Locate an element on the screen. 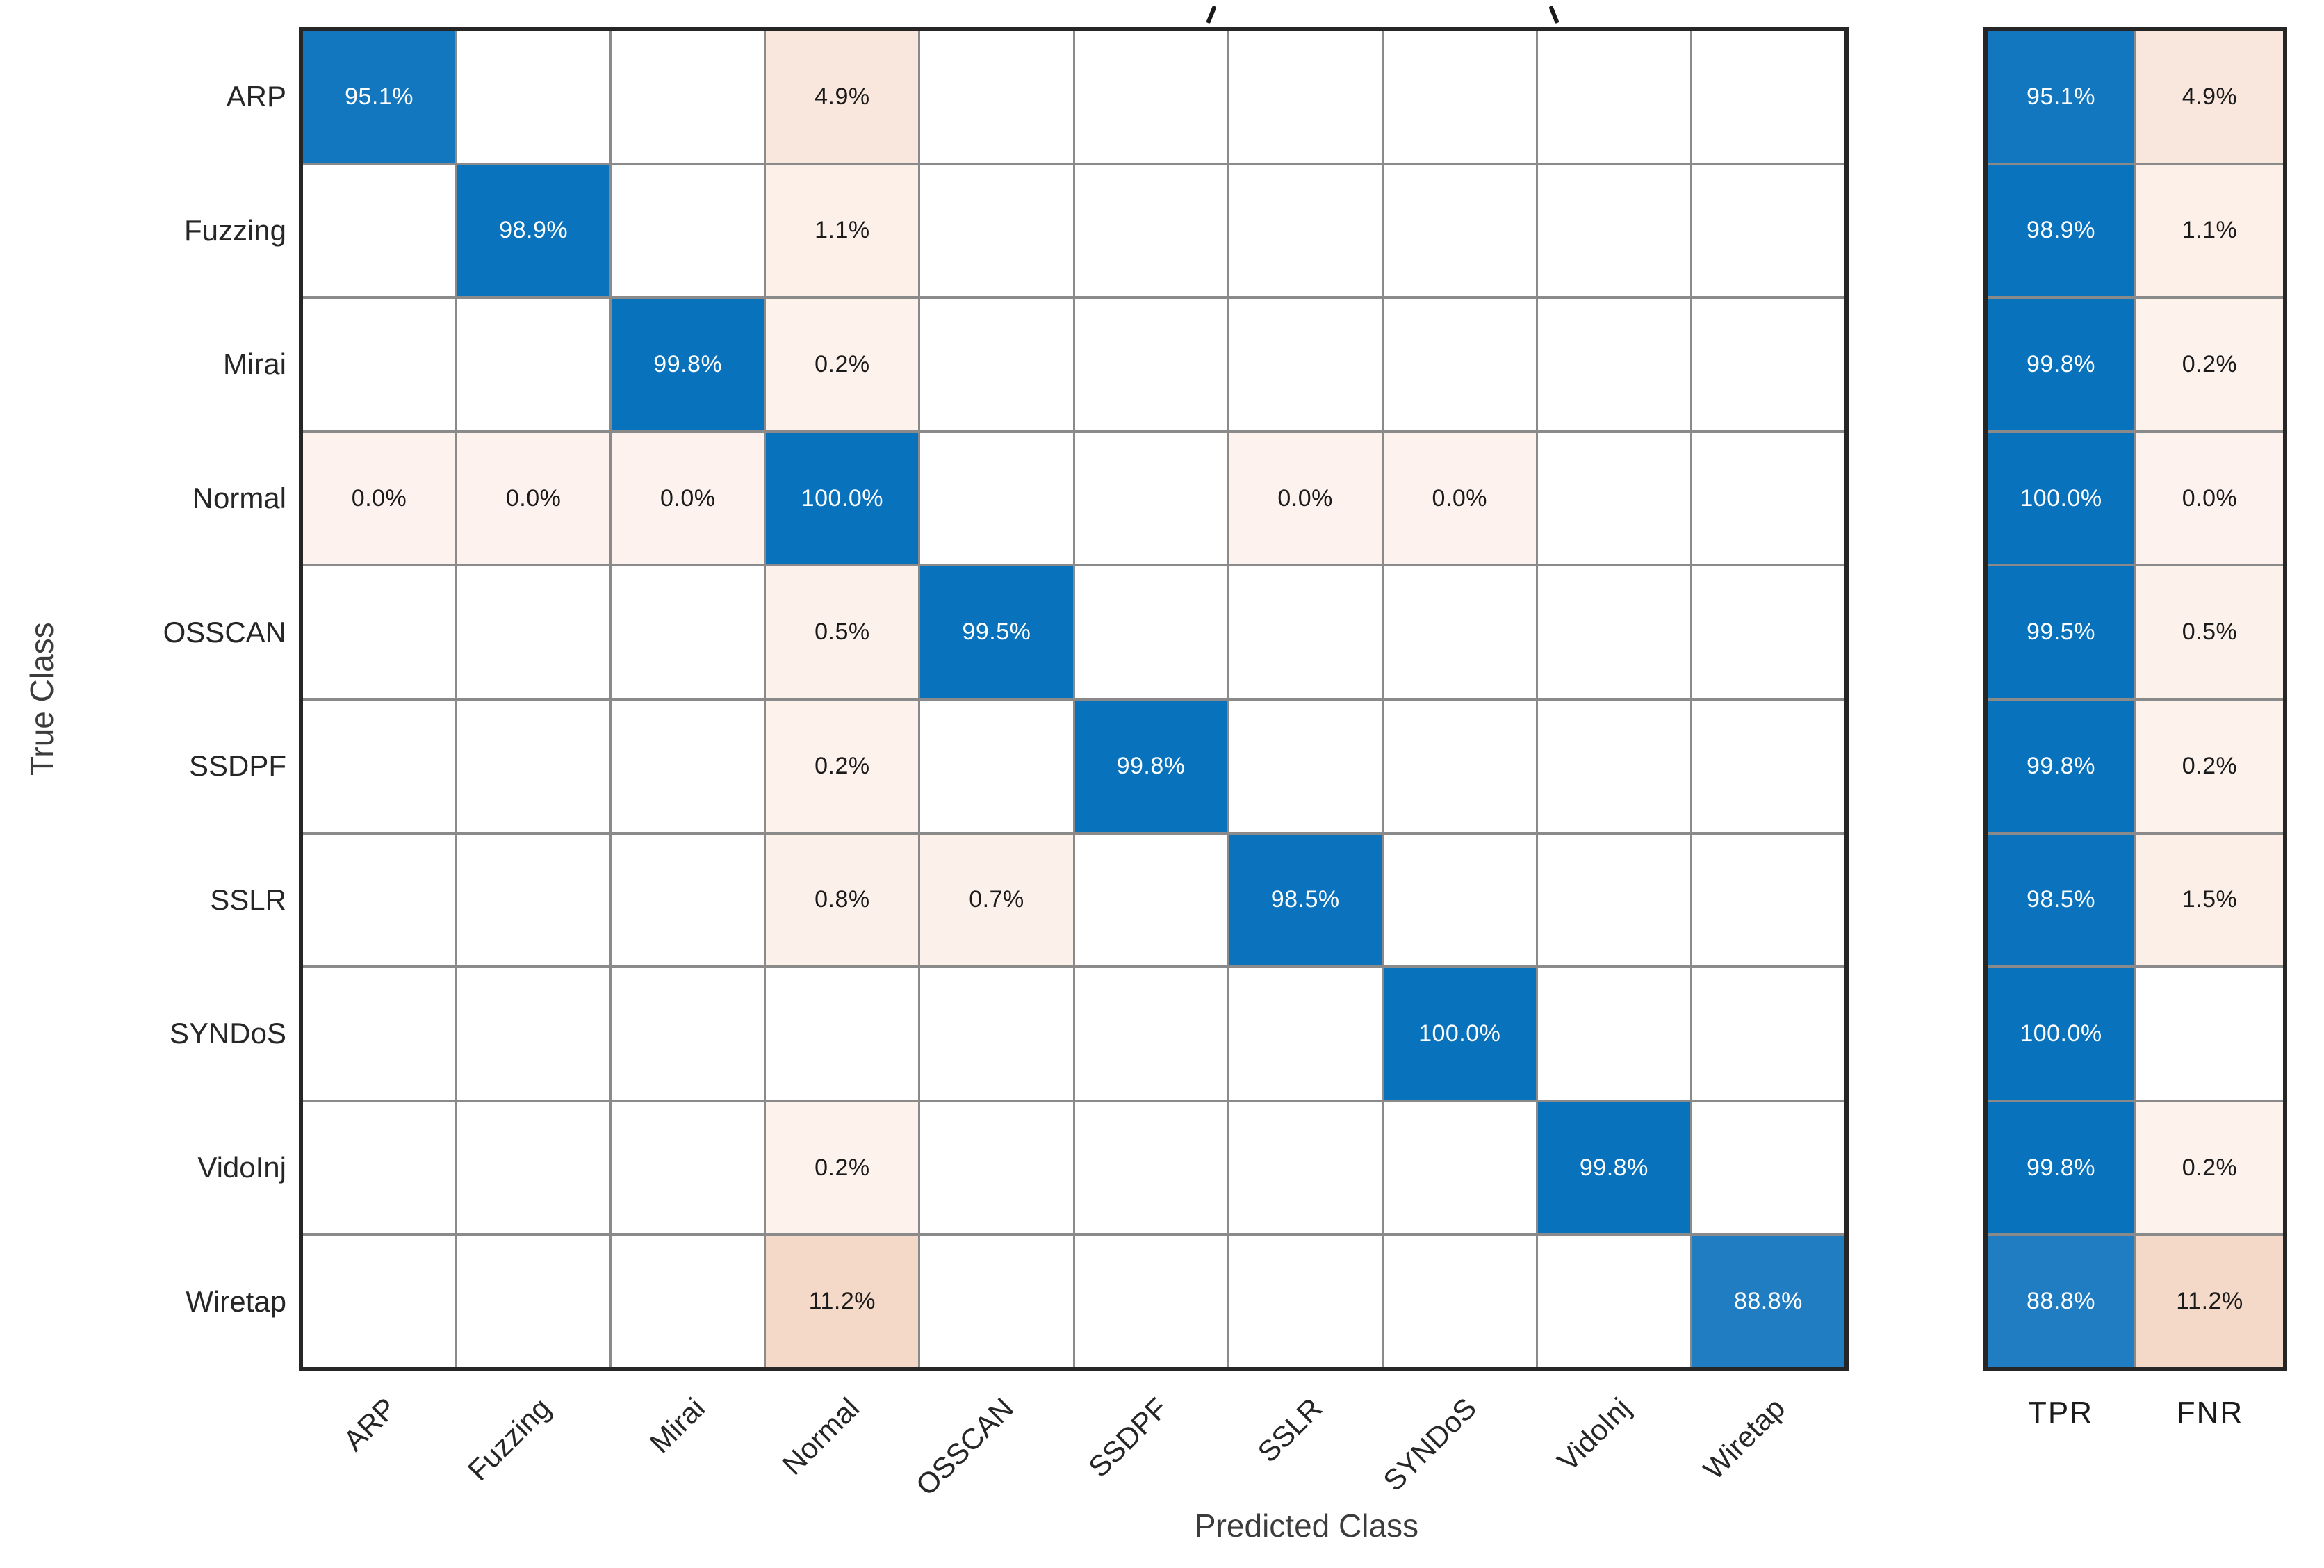 The image size is (2324, 1568). matrix-cell-SYNDoS-Fuzzing is located at coordinates (533, 1034).